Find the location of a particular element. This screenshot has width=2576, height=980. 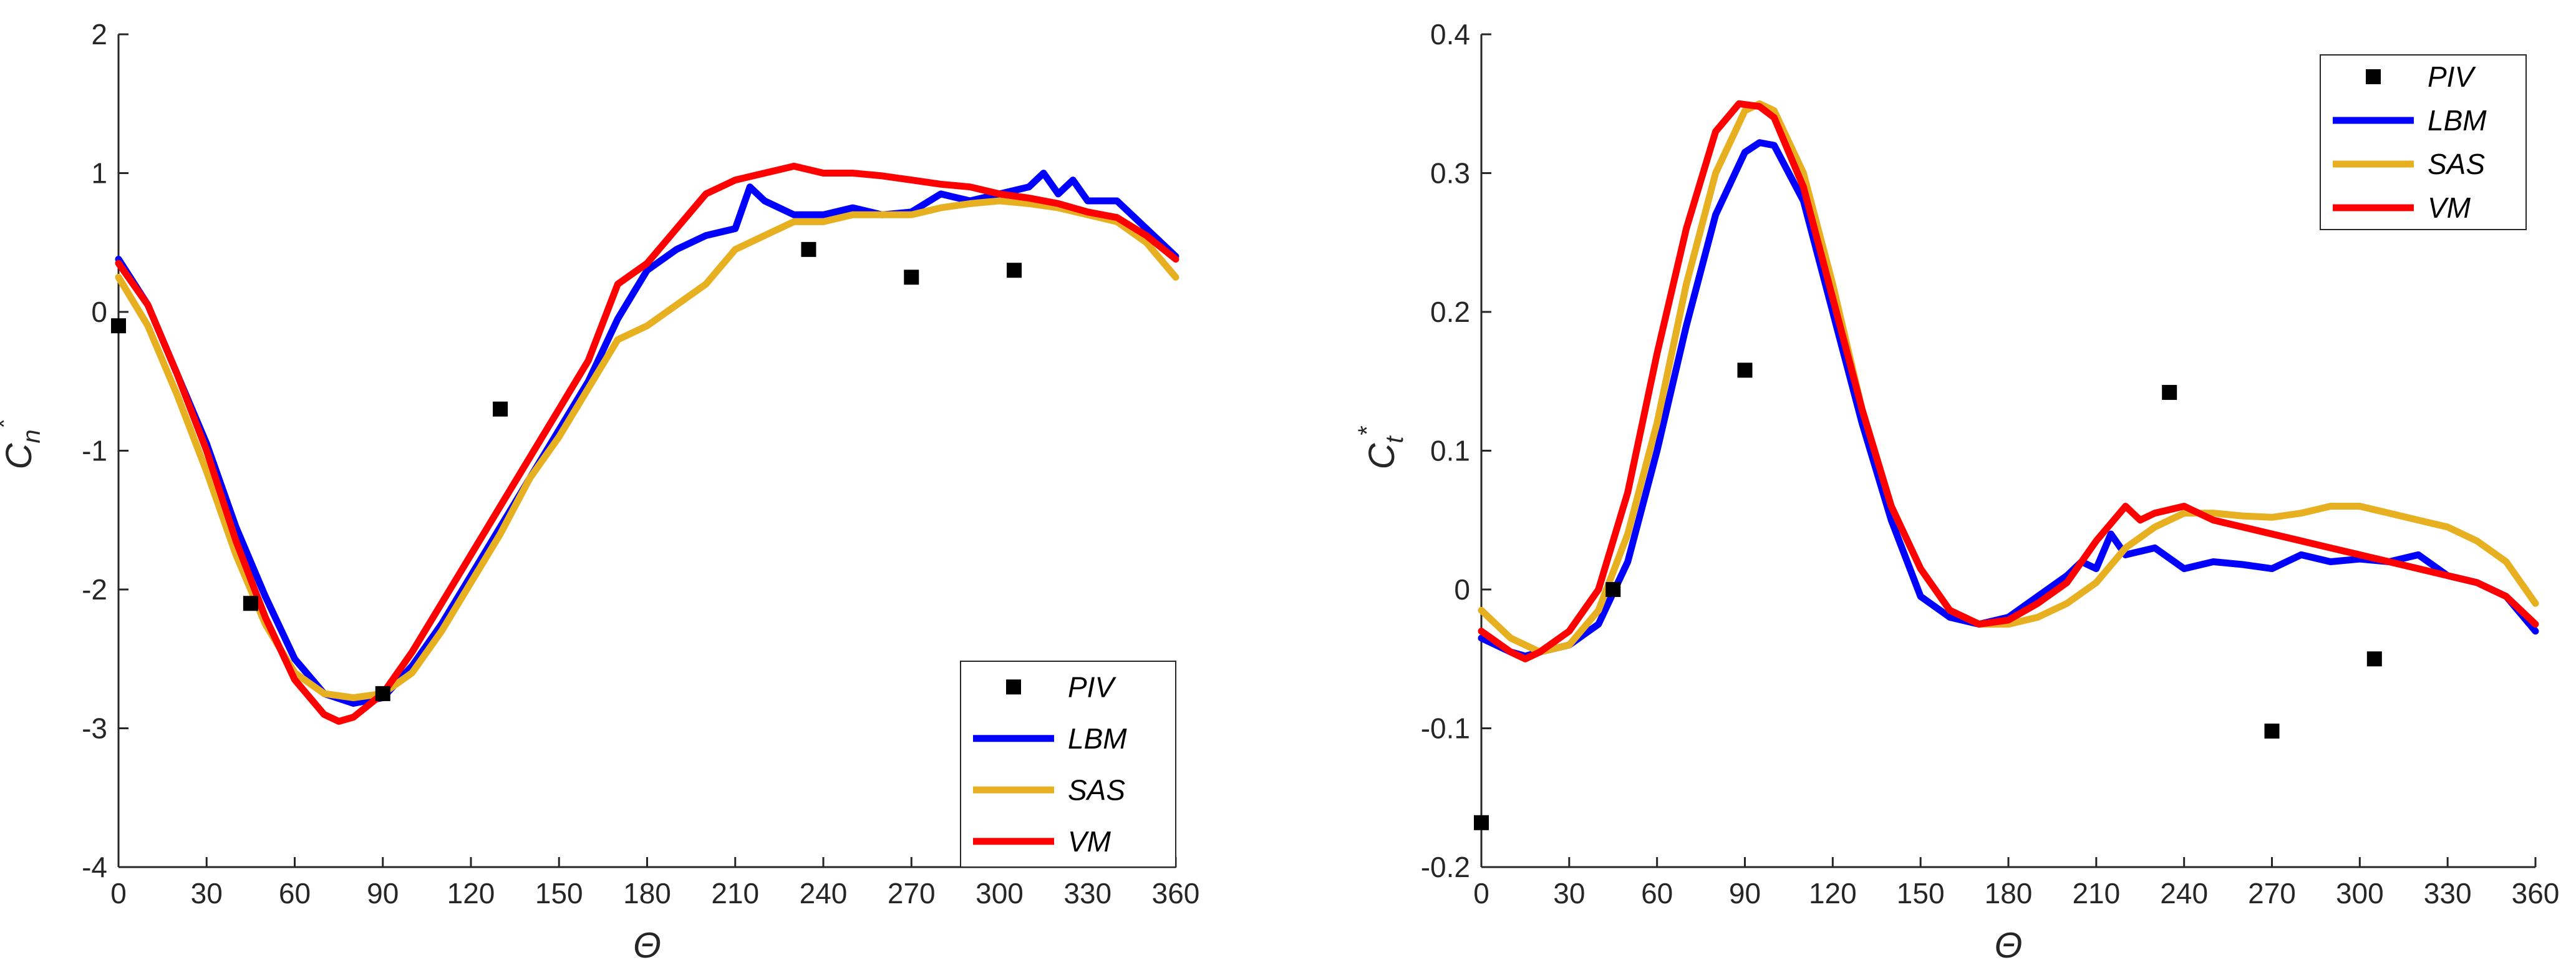

y-axis-label: Ct* is located at coordinates (1380, 447).